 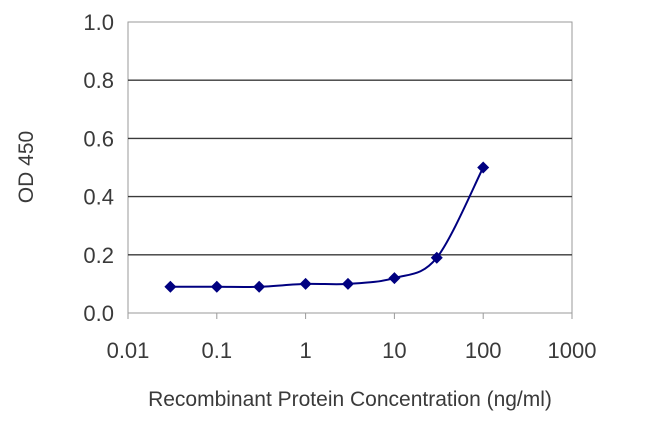 What do you see at coordinates (98, 80) in the screenshot?
I see `y-tick-label: 0.8` at bounding box center [98, 80].